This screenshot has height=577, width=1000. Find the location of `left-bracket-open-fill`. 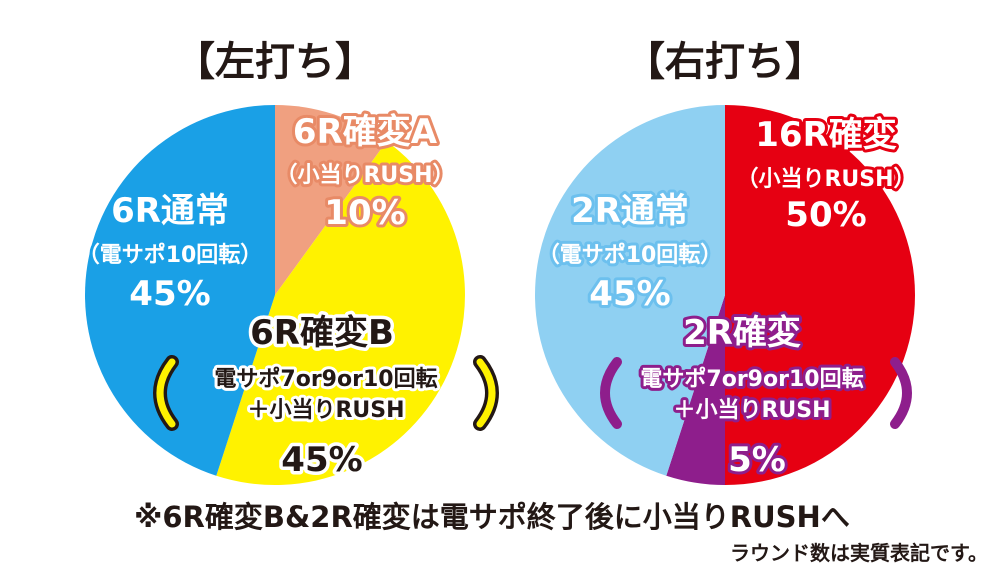

left-bracket-open-fill is located at coordinates (166, 393).